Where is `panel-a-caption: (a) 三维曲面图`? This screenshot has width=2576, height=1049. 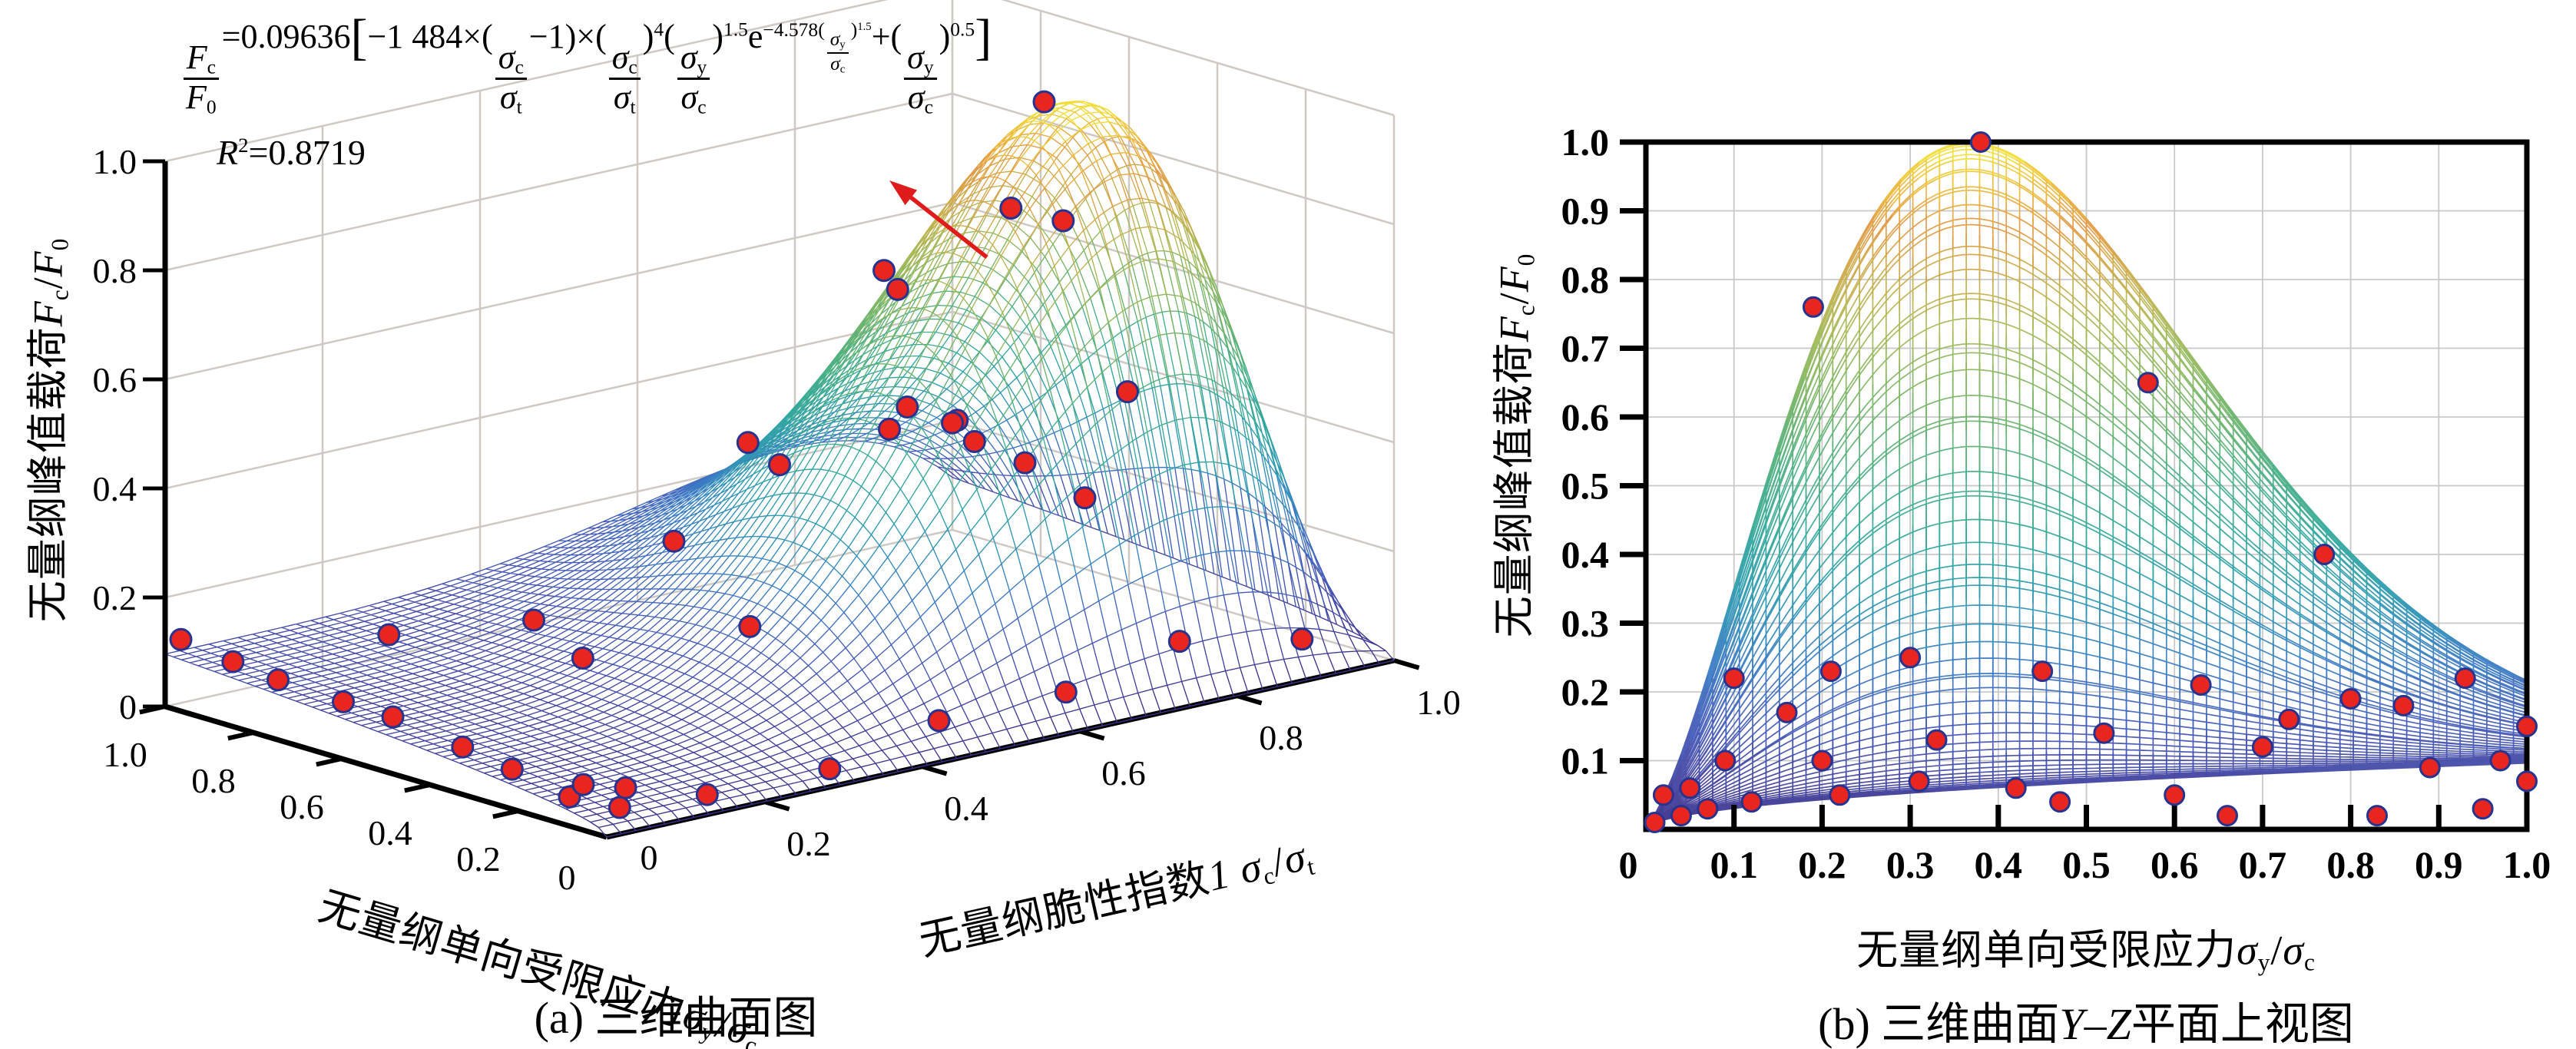
panel-a-caption: (a) 三维曲面图 is located at coordinates (676, 1018).